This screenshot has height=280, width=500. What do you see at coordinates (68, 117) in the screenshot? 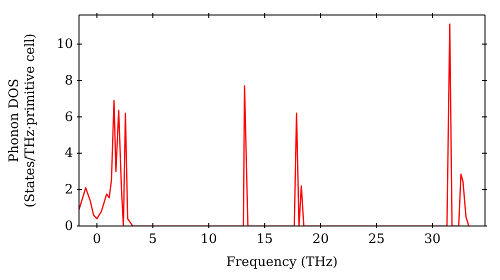
I see `y-tick-label: 6` at bounding box center [68, 117].